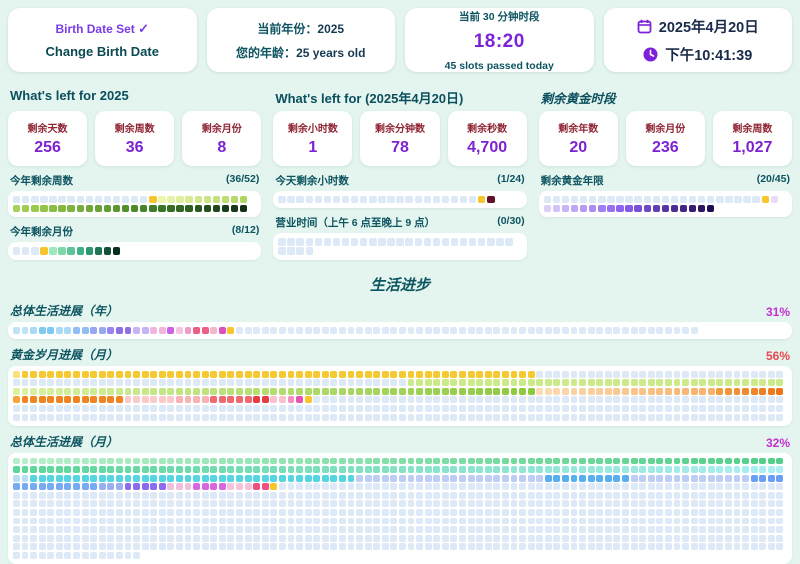  What do you see at coordinates (102, 51) in the screenshot?
I see `change-birth-date-button: Change Birth Date` at bounding box center [102, 51].